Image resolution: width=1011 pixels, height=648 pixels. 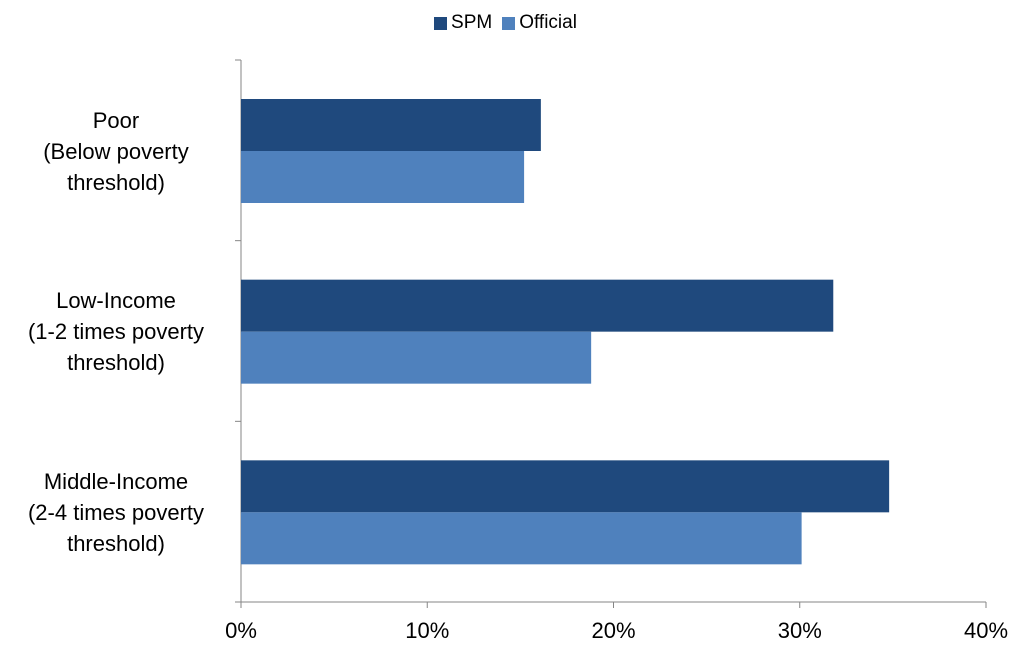 I want to click on legend-item-spm: SPM, so click(x=463, y=23).